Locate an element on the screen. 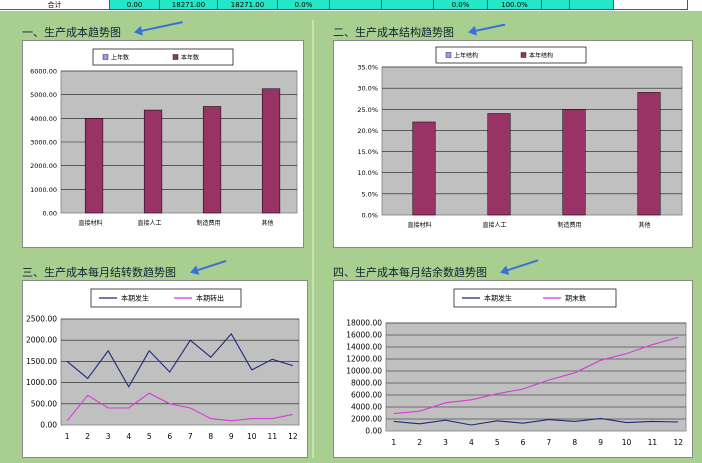 This screenshot has width=702, height=463. y-tick-label: 5000.00 is located at coordinates (43, 95).